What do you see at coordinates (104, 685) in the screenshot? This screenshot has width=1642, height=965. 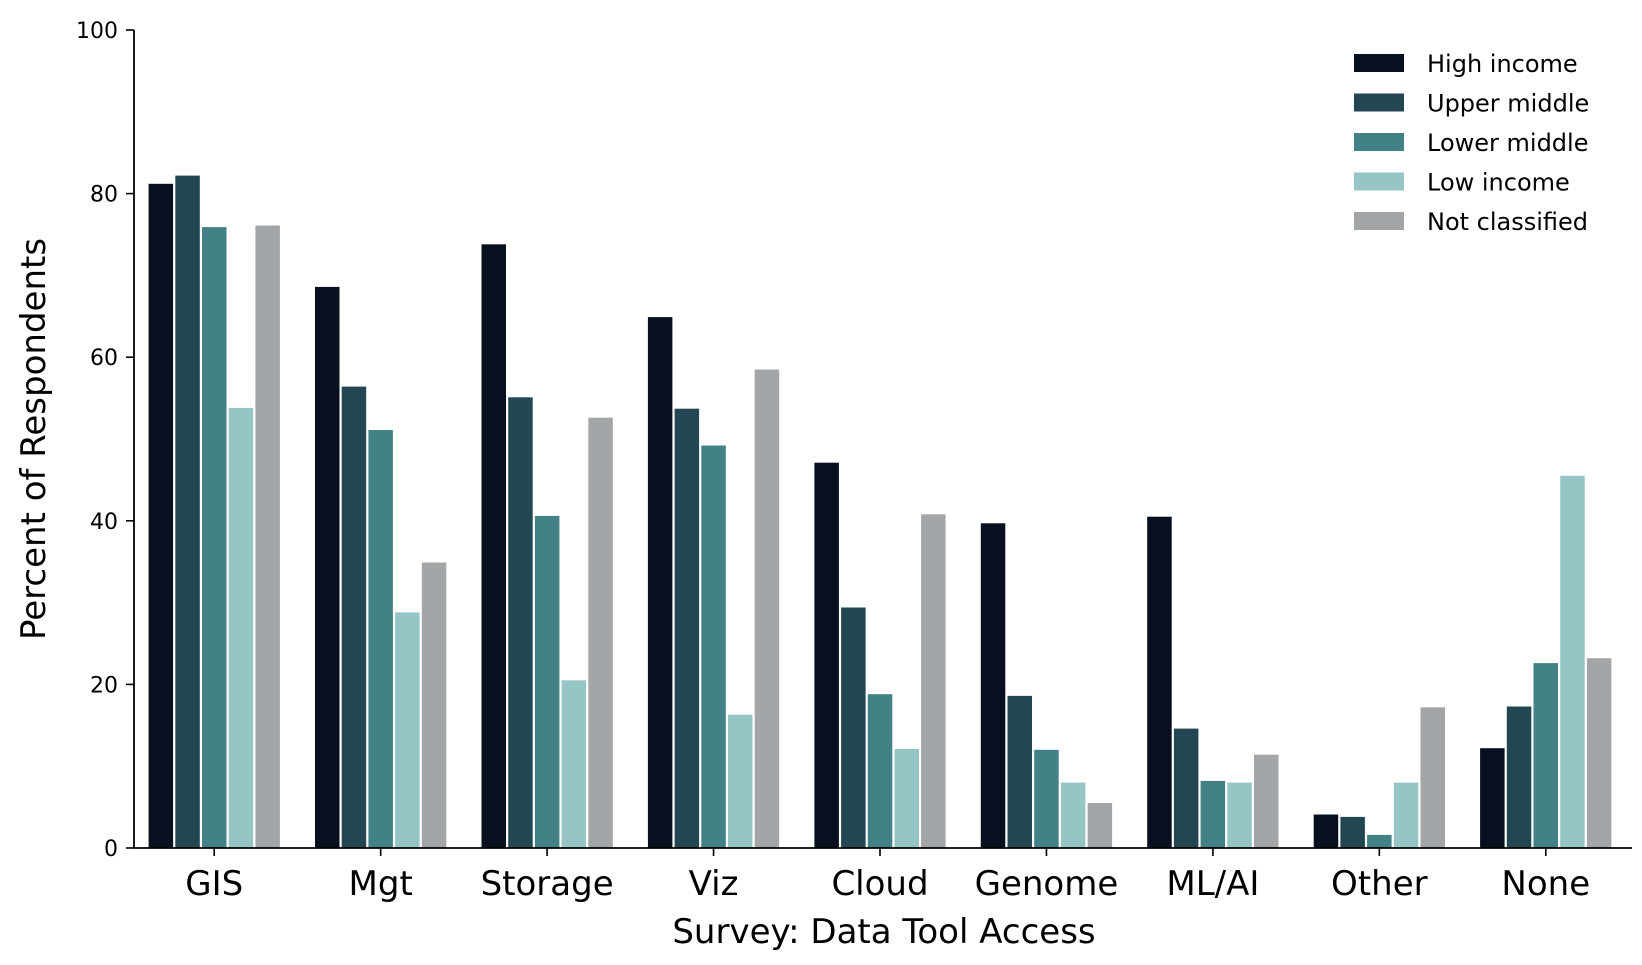 I see `y-tick-label: 20` at bounding box center [104, 685].